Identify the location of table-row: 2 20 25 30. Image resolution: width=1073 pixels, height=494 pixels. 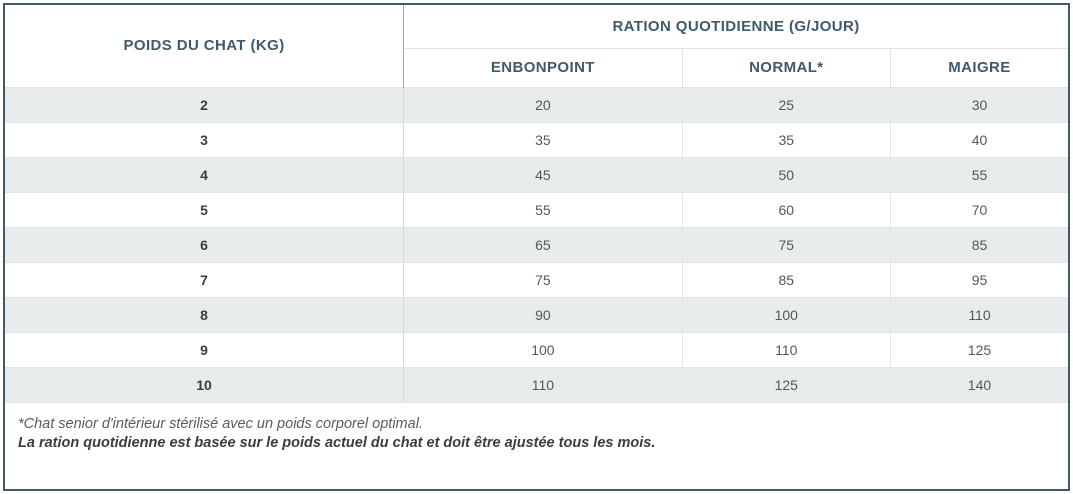
(536, 104).